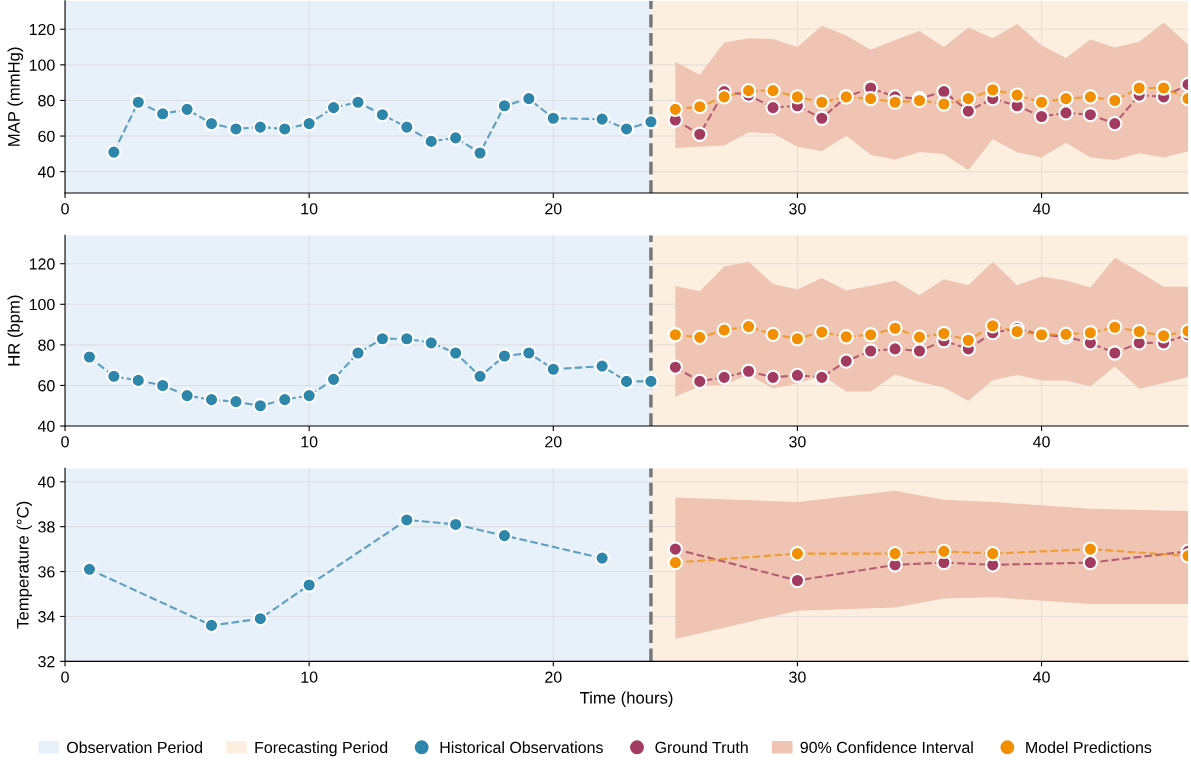 This screenshot has width=1191, height=769. Describe the element at coordinates (24, 565) in the screenshot. I see `y-axis-title: Temperature (°C)` at that location.